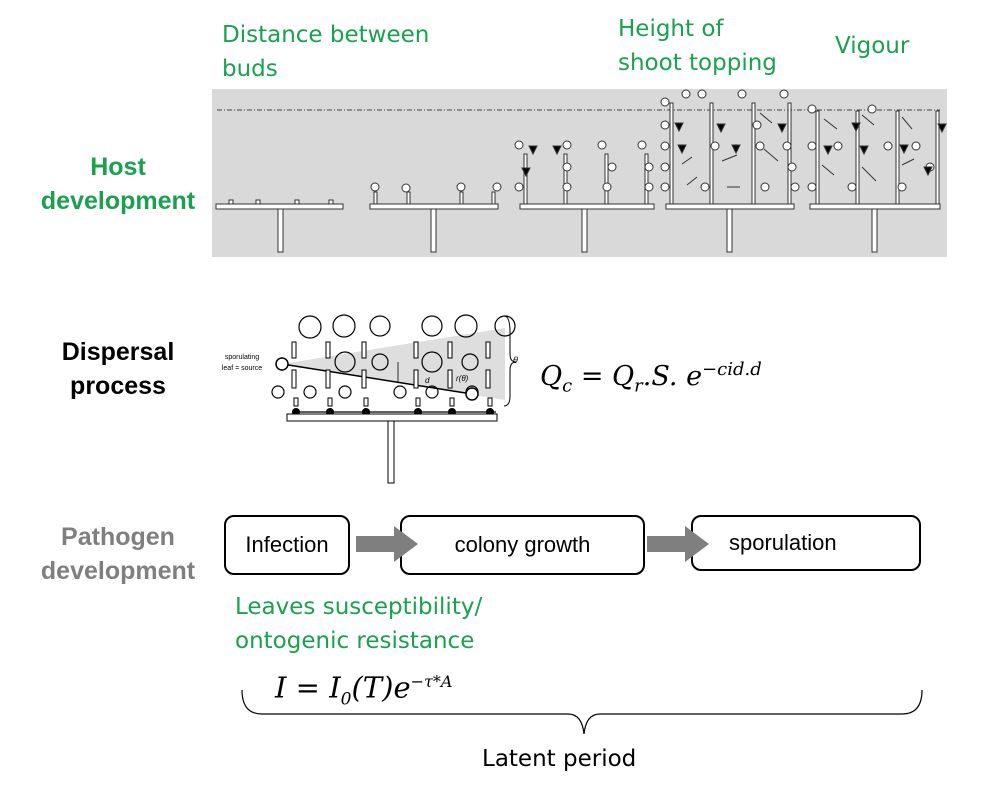 The width and height of the screenshot is (995, 797). Describe the element at coordinates (359, 607) in the screenshot. I see `susceptibility-line1: Leaves susceptibility/` at that location.